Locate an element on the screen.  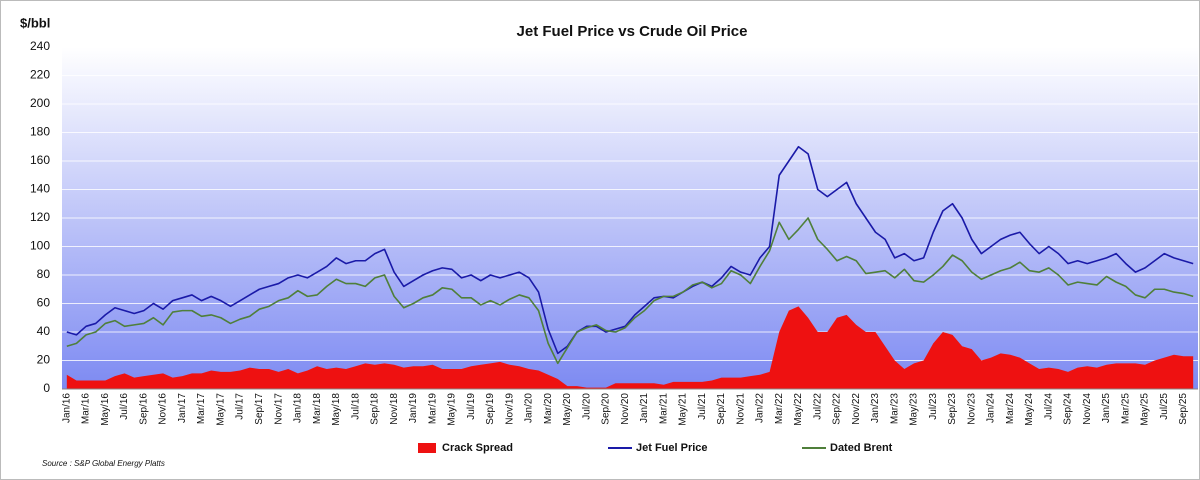
x-tick-label: Jan/25 is located at coordinates (1106, 408).